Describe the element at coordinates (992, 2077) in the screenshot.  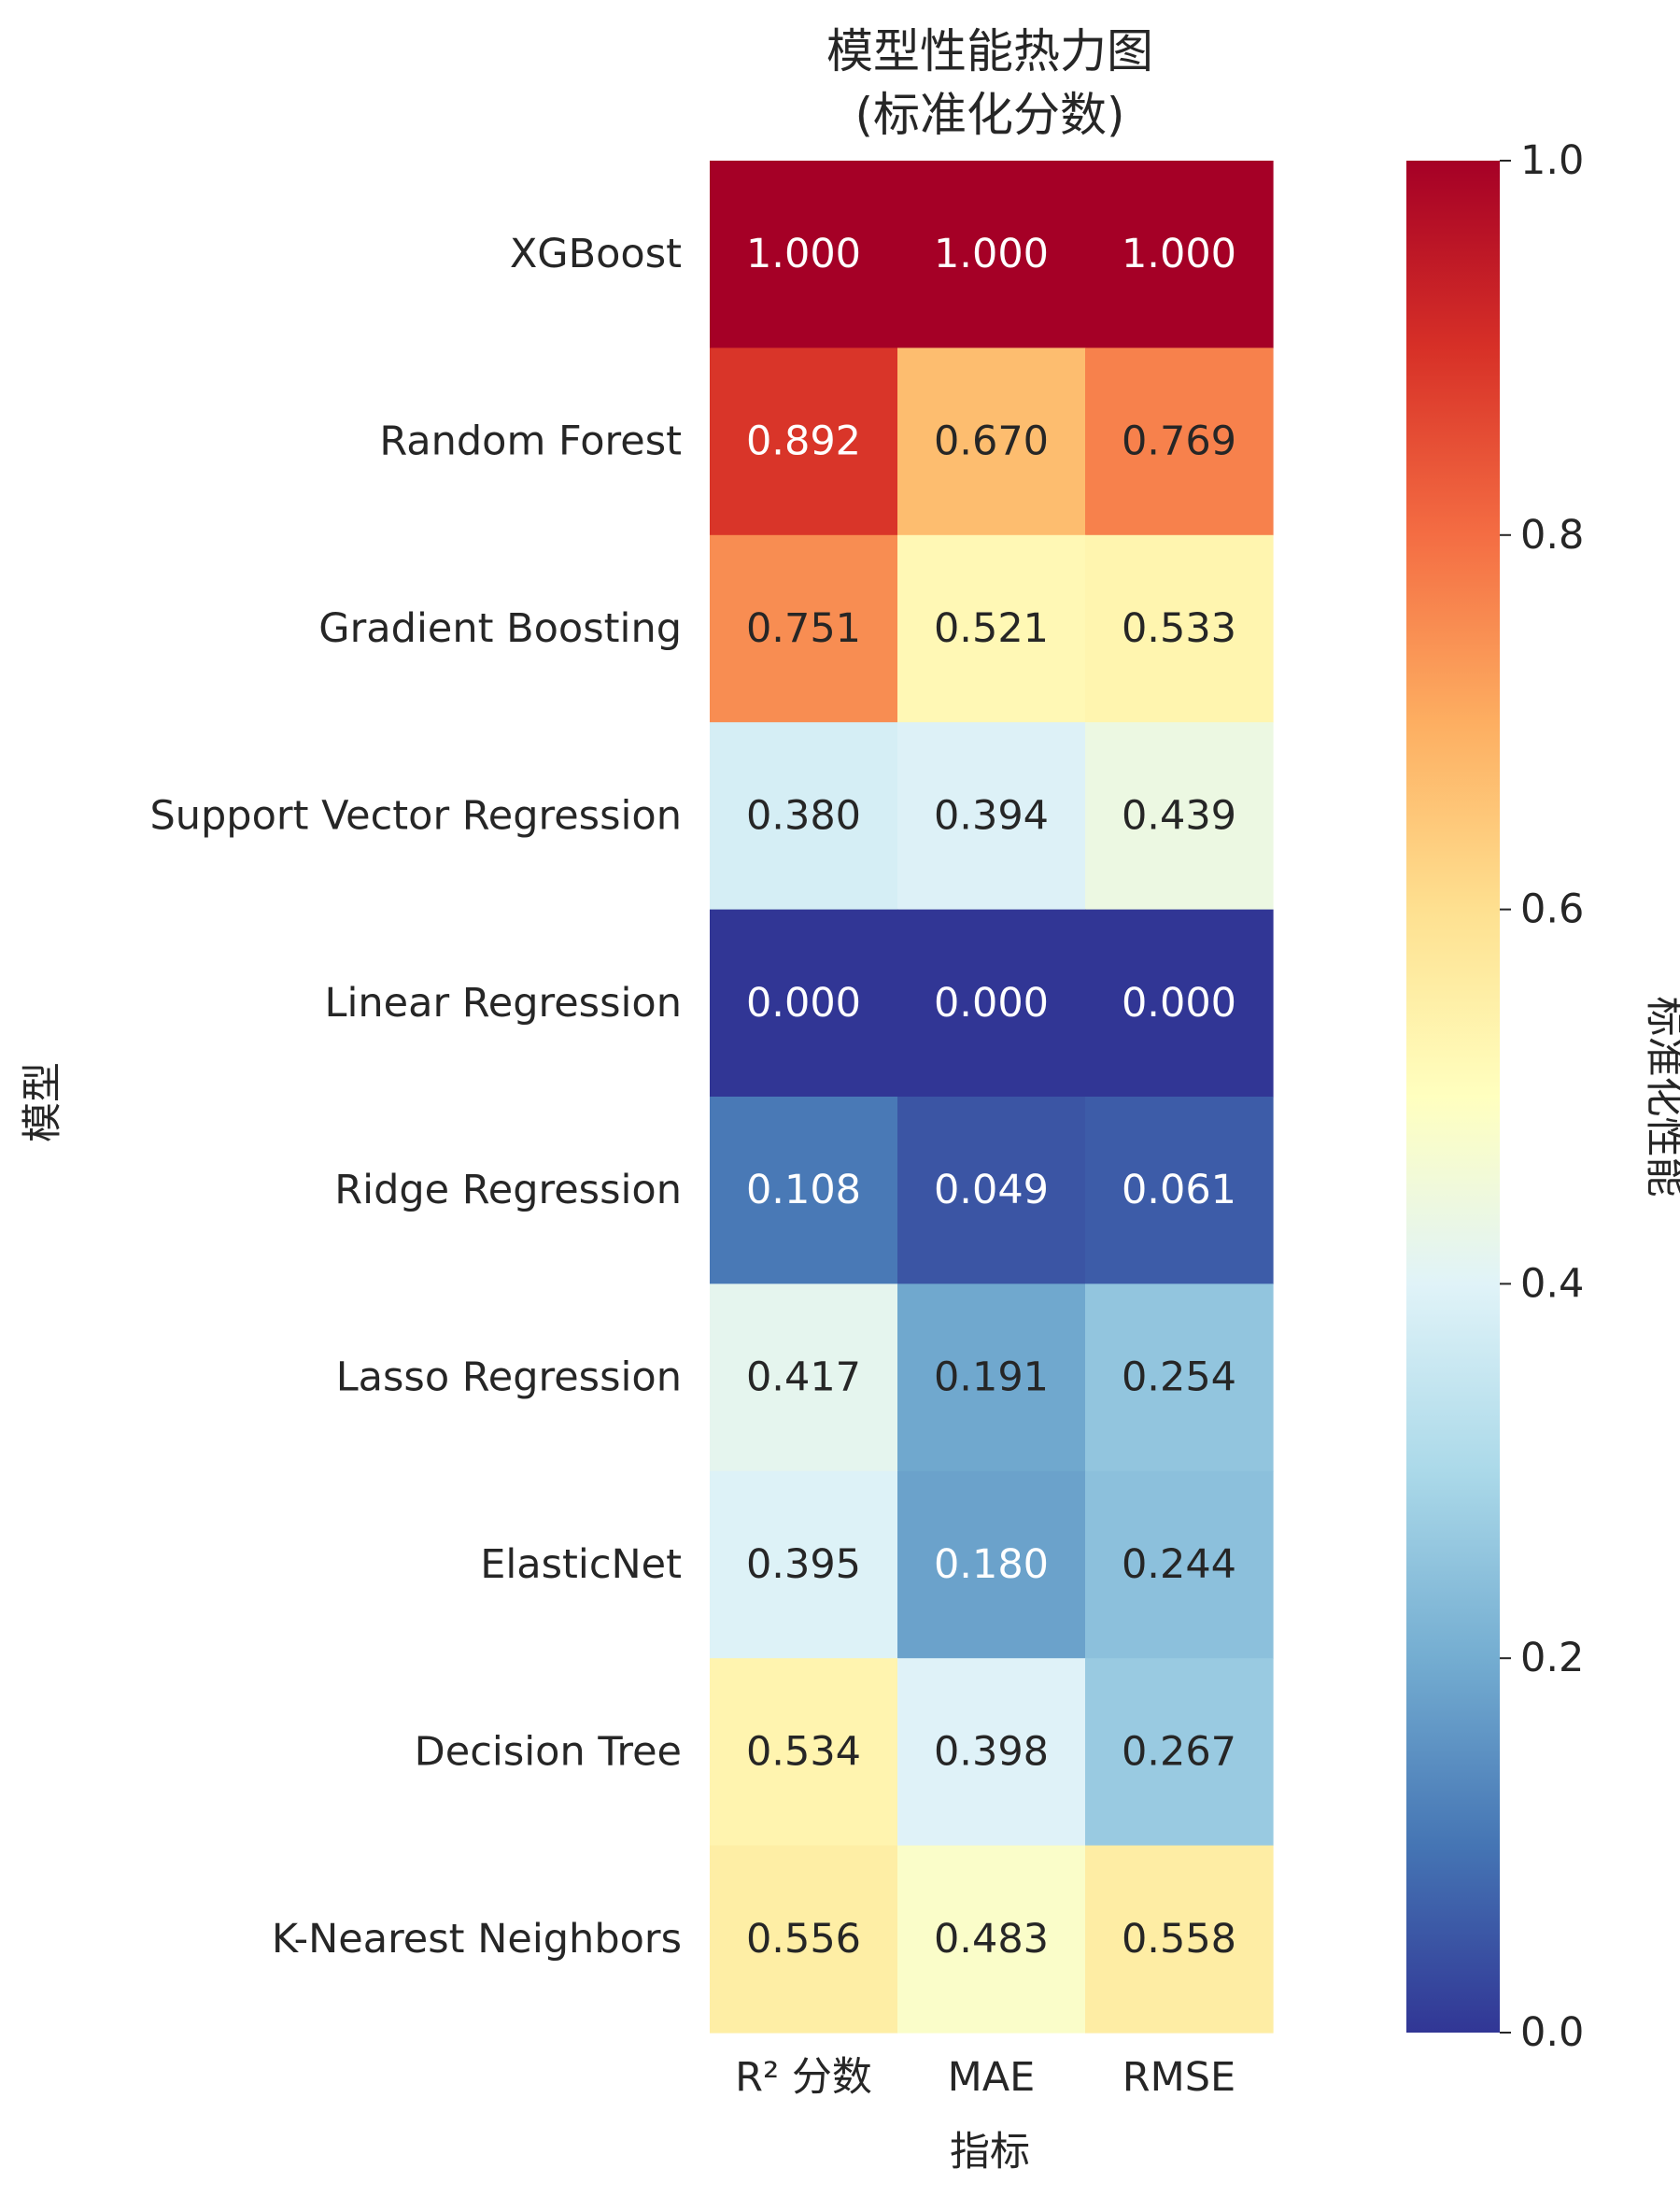
I see `column-label: MAE` at that location.